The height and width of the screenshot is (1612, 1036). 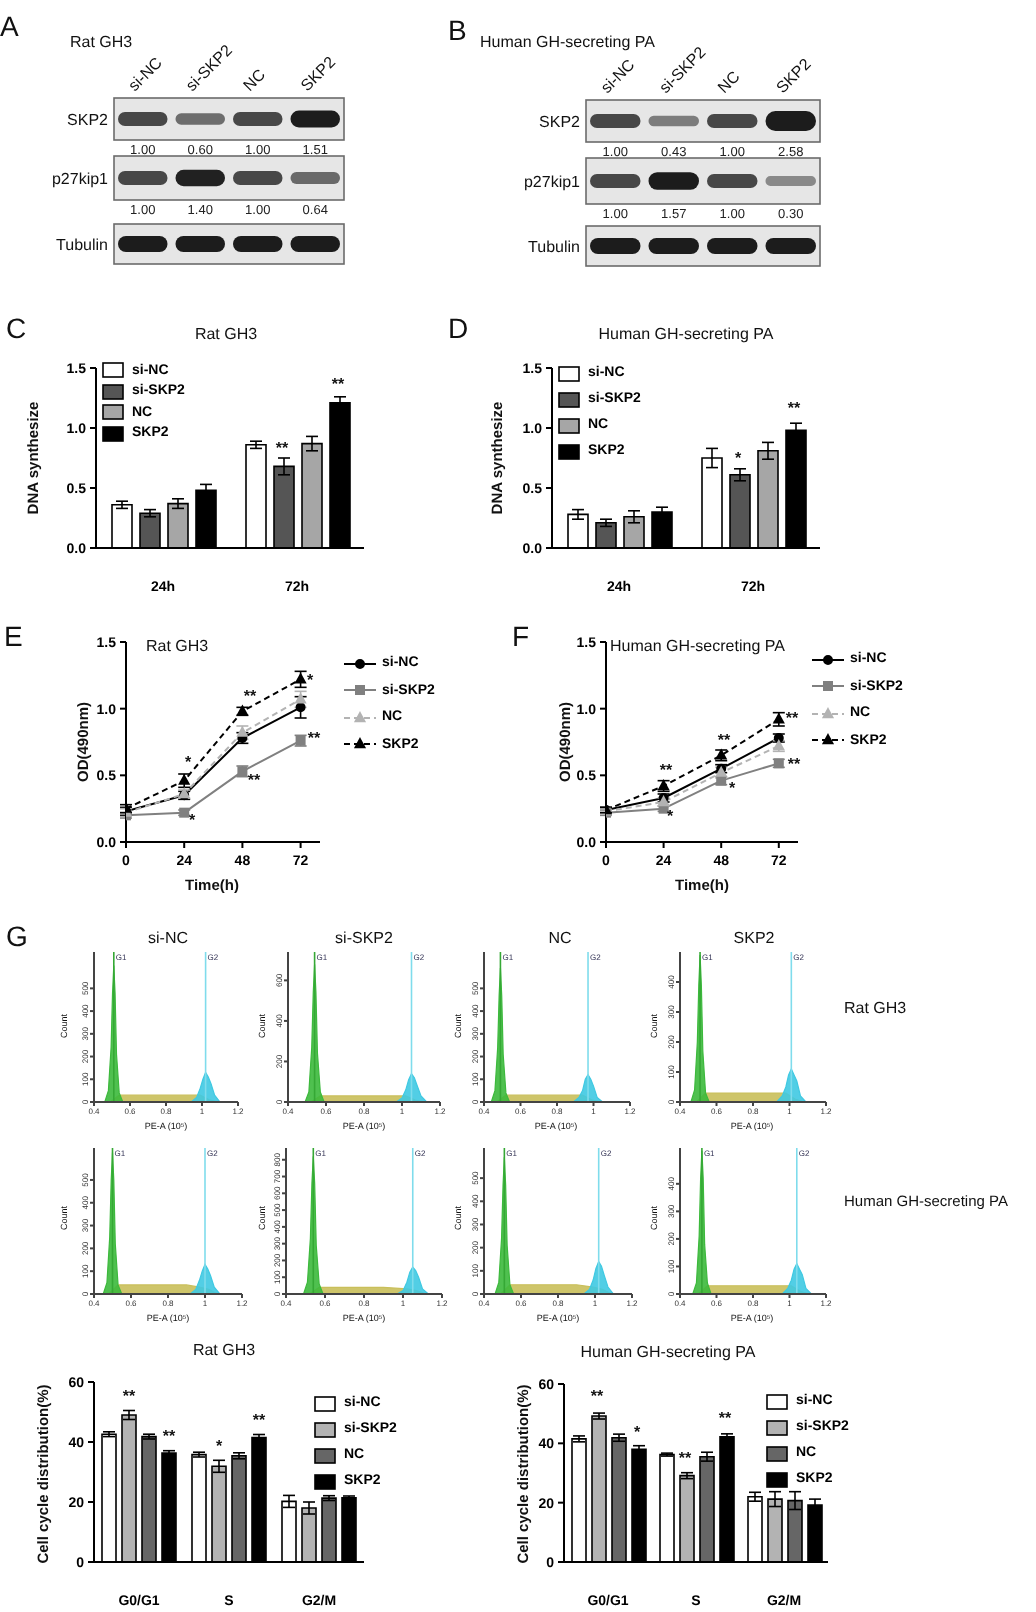 I want to click on chart-title: SKP2, so click(x=754, y=939).